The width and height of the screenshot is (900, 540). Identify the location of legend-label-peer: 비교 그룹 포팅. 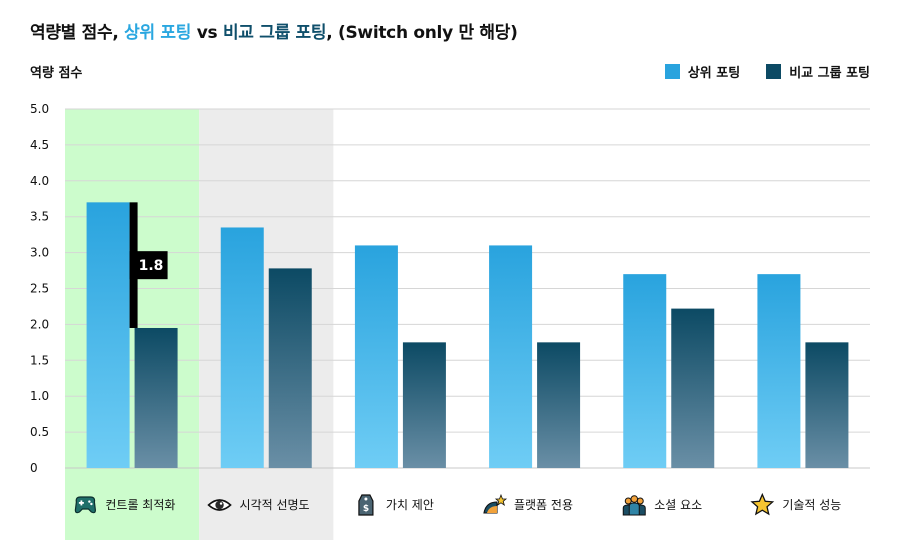
(829, 73).